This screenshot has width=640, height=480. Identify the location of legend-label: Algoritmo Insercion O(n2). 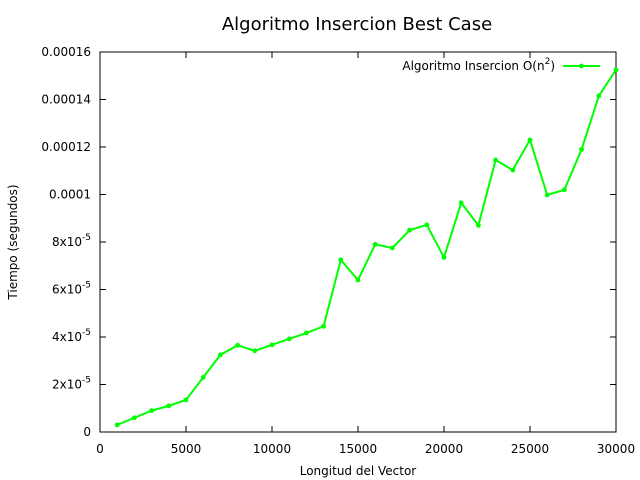
(478, 65).